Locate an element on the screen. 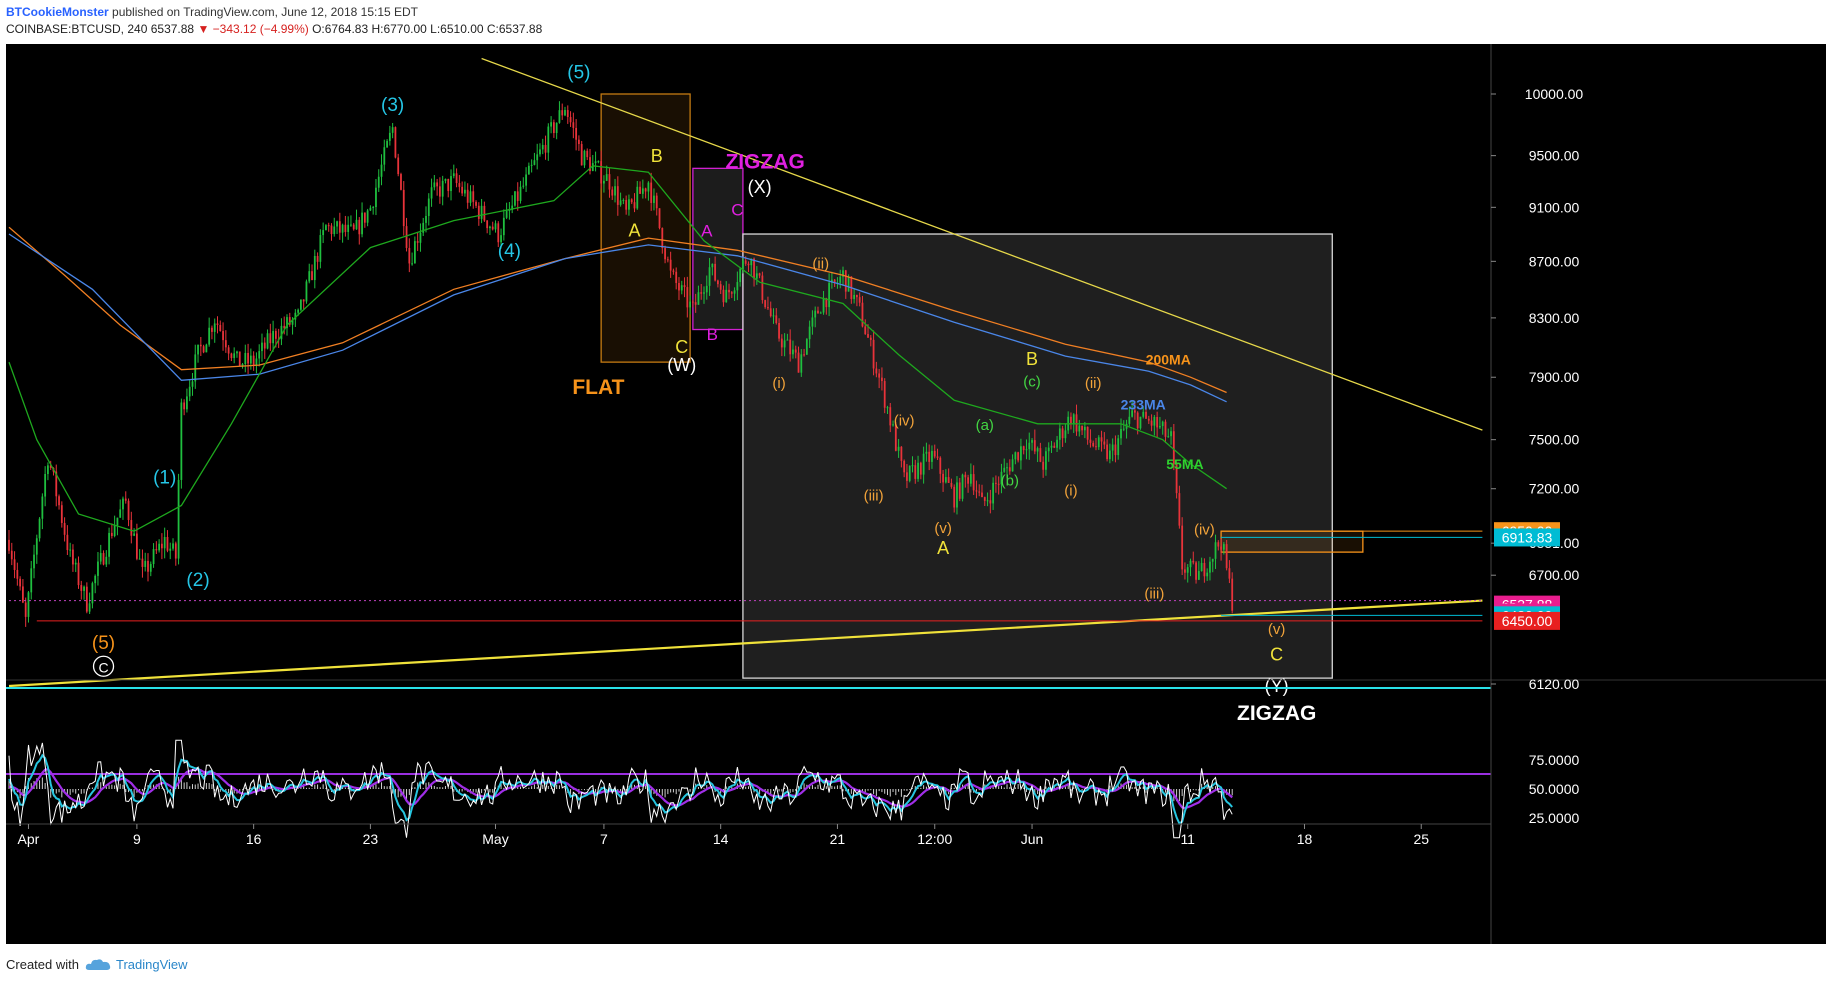 This screenshot has height=984, width=1828. tradingview-cloud-icon is located at coordinates (98, 964).